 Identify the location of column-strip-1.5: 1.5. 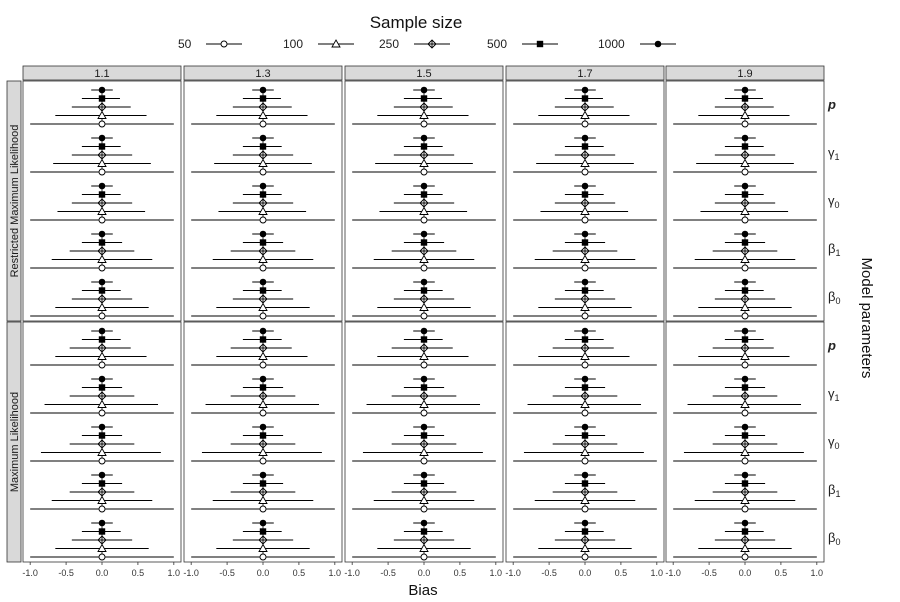
(424, 73).